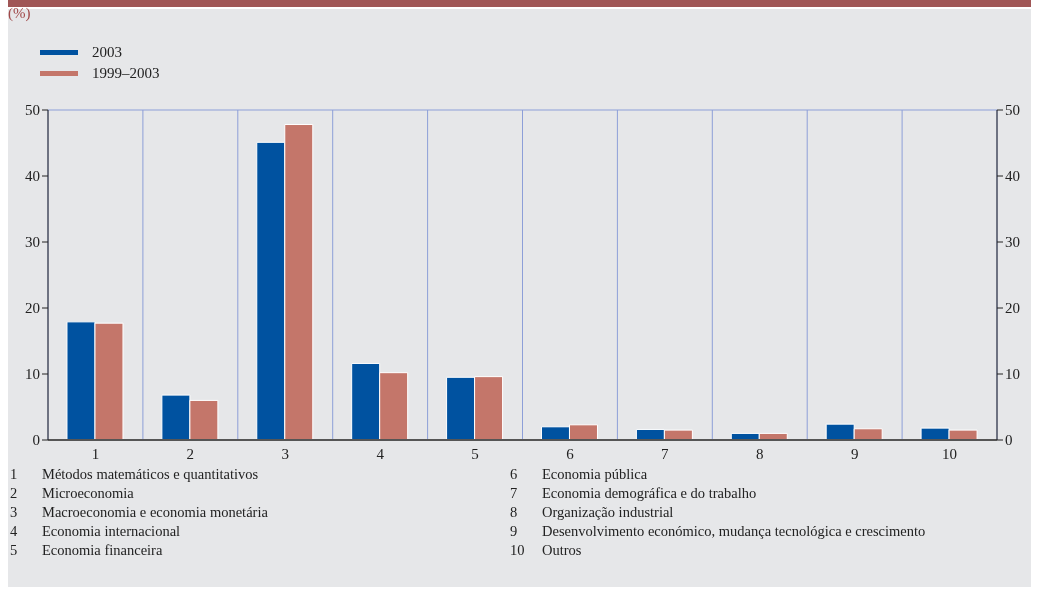 The image size is (1039, 603). I want to click on text: 1 Métodos matemáticos e quantitativos, so click(134, 474).